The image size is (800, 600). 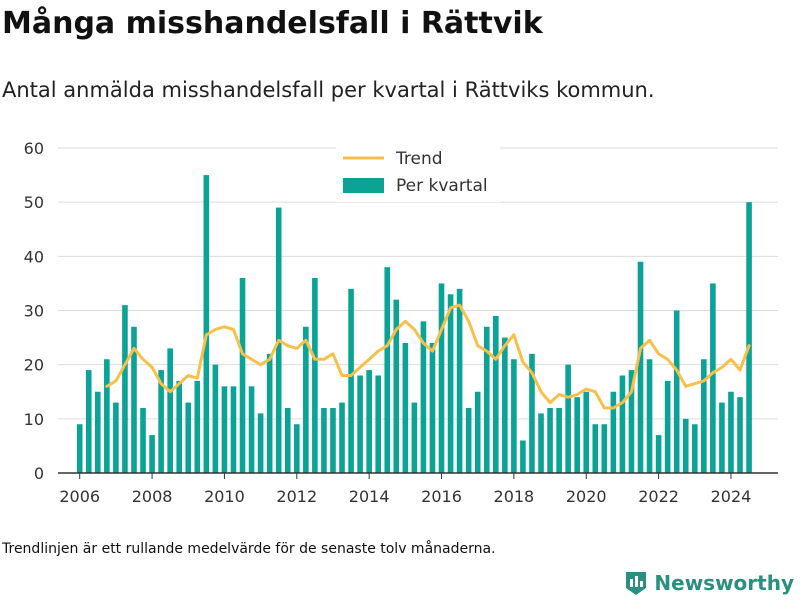 I want to click on brand-name: Newsworthy, so click(x=724, y=583).